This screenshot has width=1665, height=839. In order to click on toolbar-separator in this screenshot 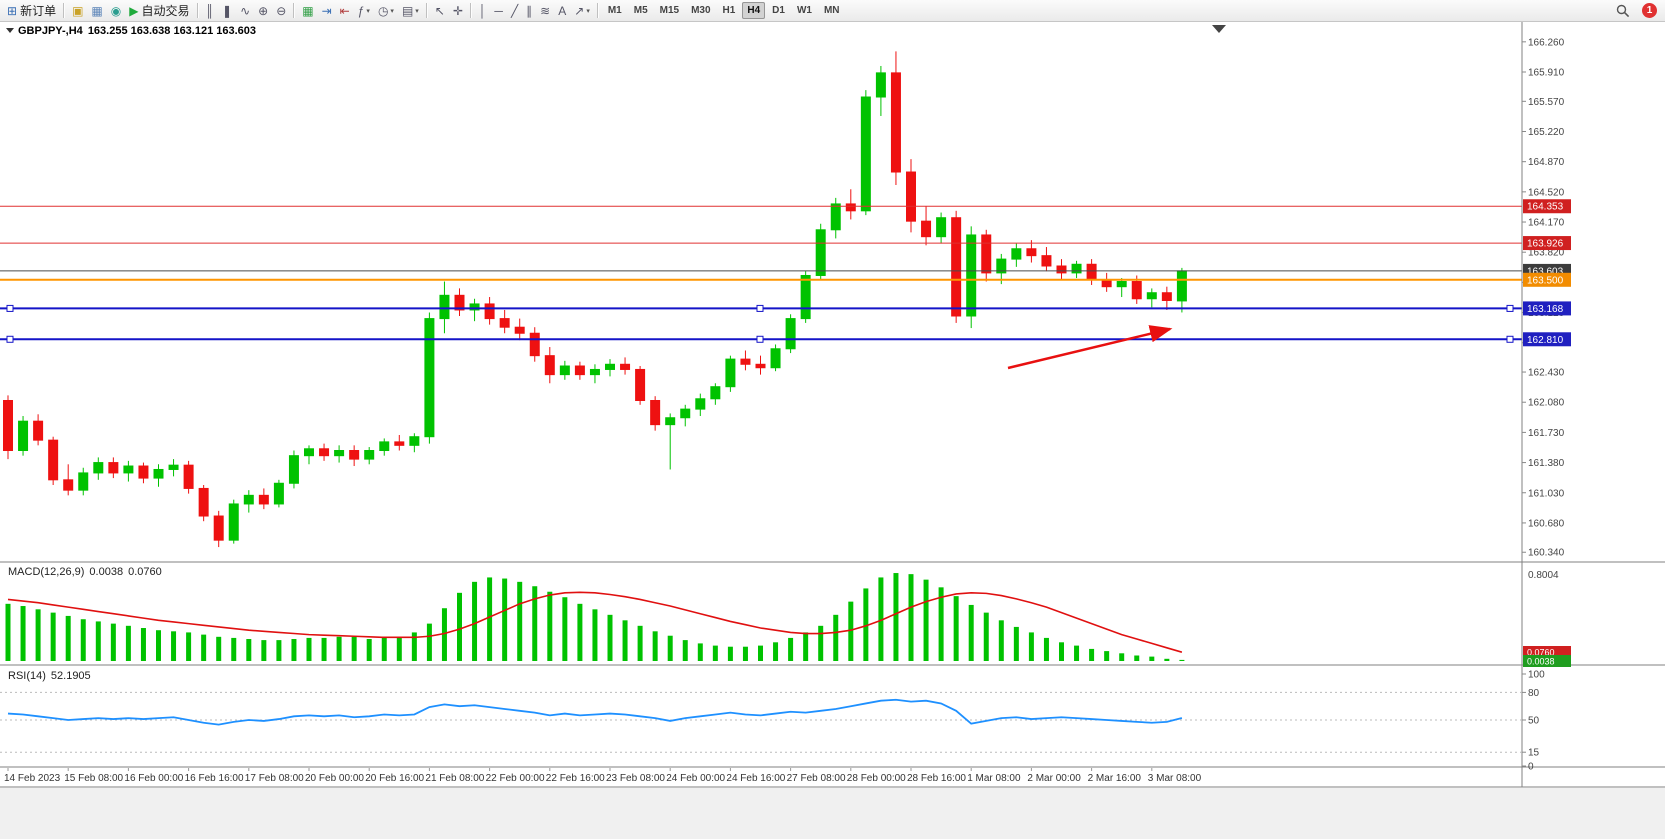, I will do `click(597, 10)`.